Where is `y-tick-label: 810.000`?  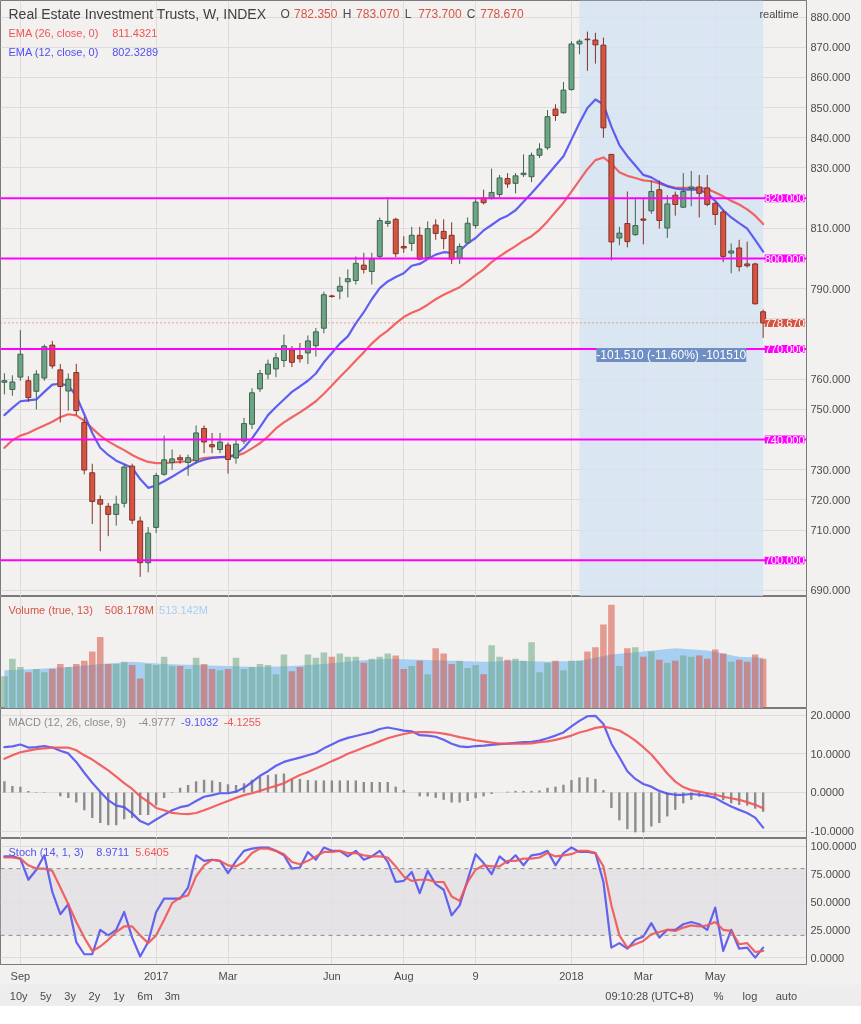
y-tick-label: 810.000 is located at coordinates (830, 228).